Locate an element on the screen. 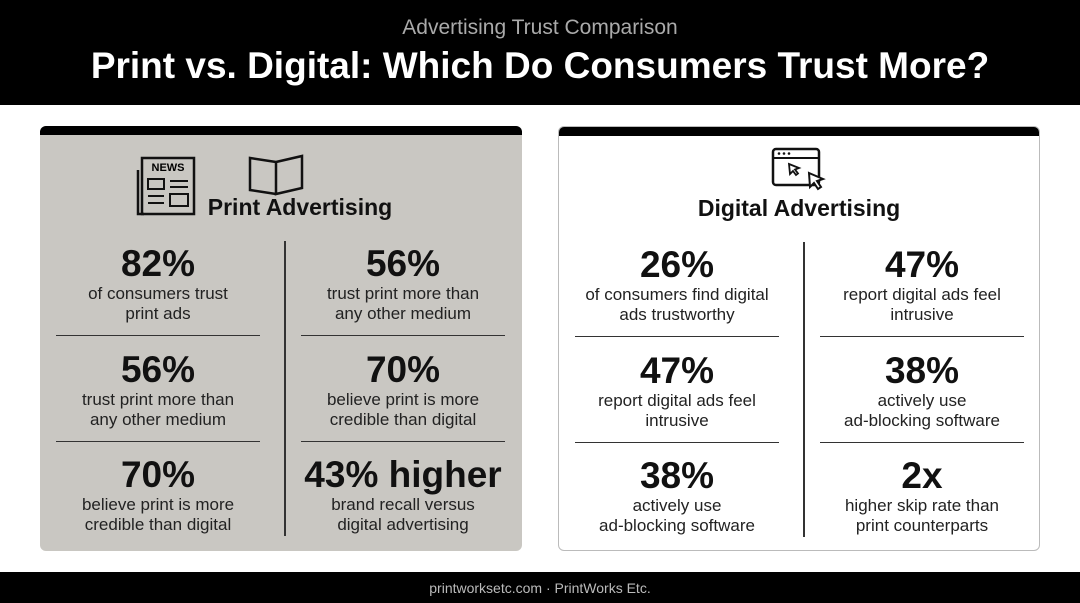 The height and width of the screenshot is (603, 1080). stat-description: higher skip rate than is located at coordinates (922, 505).